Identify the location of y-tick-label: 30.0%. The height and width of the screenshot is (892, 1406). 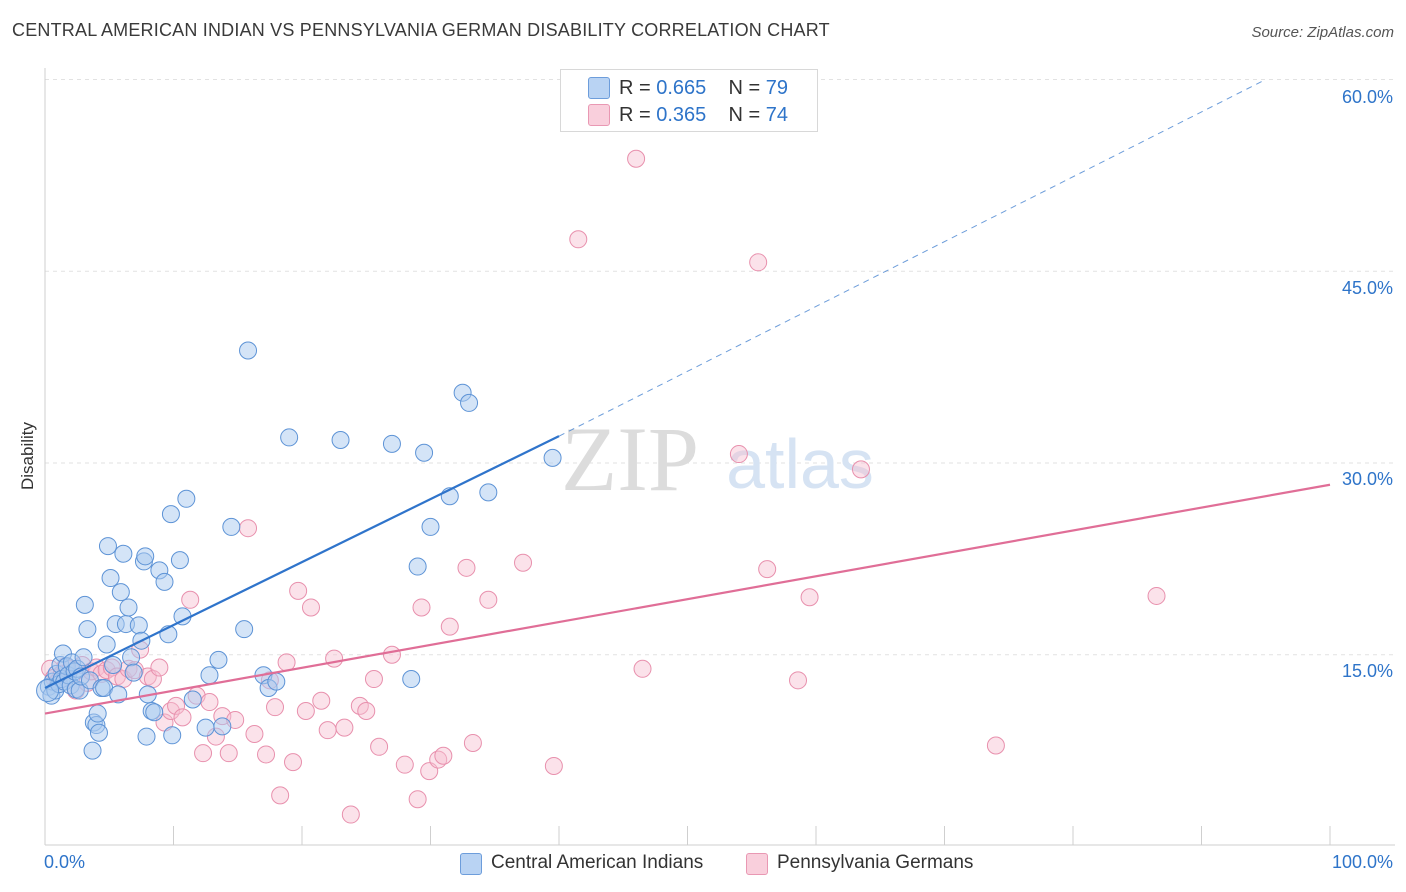
(1367, 479).